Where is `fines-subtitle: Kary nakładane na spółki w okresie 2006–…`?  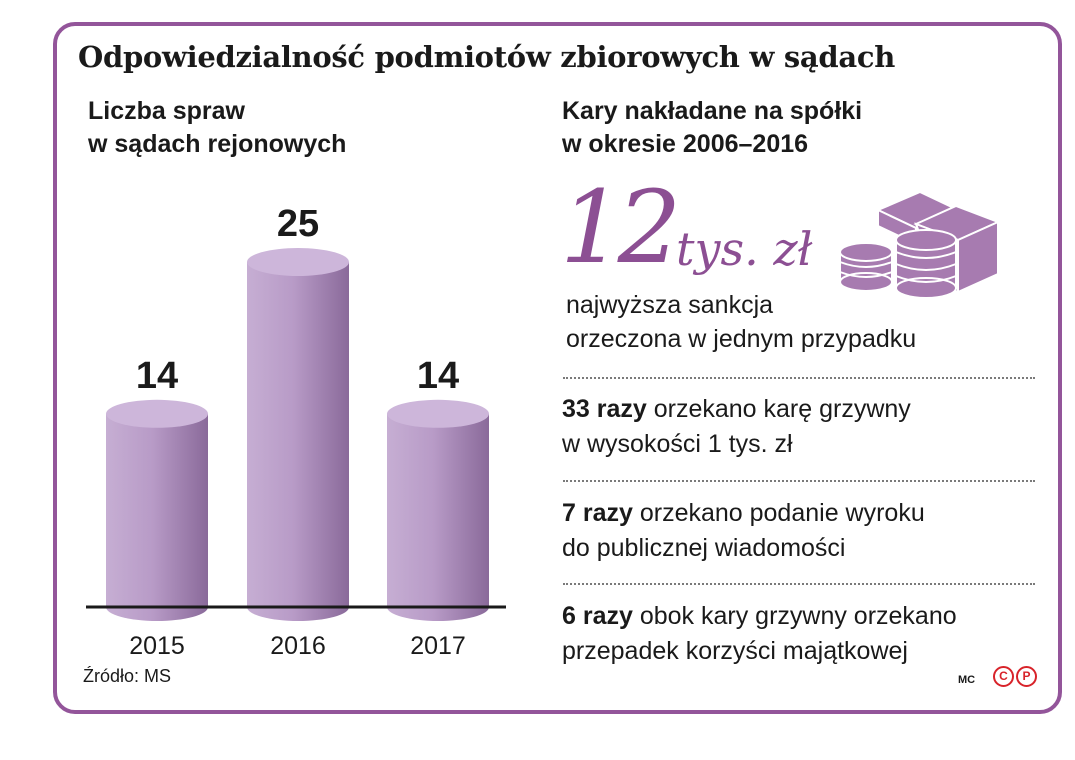
fines-subtitle: Kary nakładane na spółki w okresie 2006–… is located at coordinates (712, 128).